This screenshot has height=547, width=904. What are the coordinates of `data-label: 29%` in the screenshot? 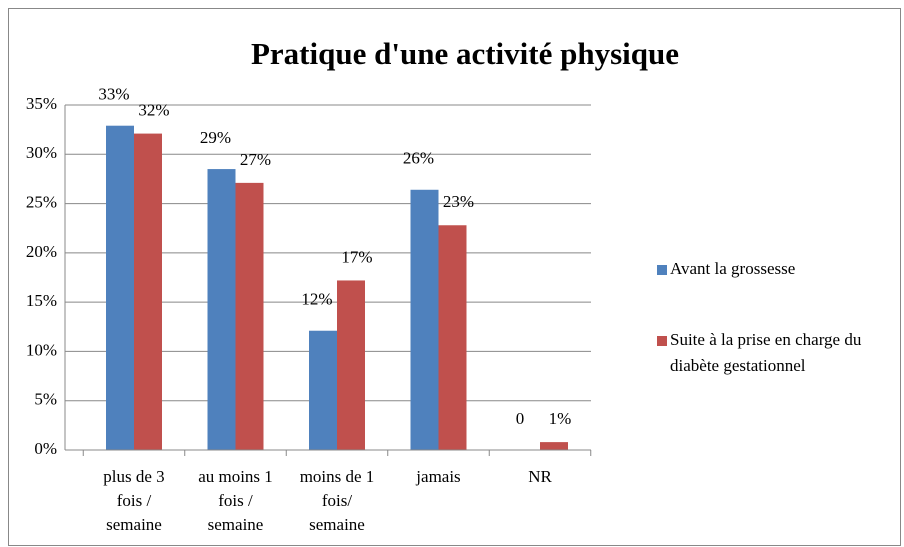 It's located at (215, 137).